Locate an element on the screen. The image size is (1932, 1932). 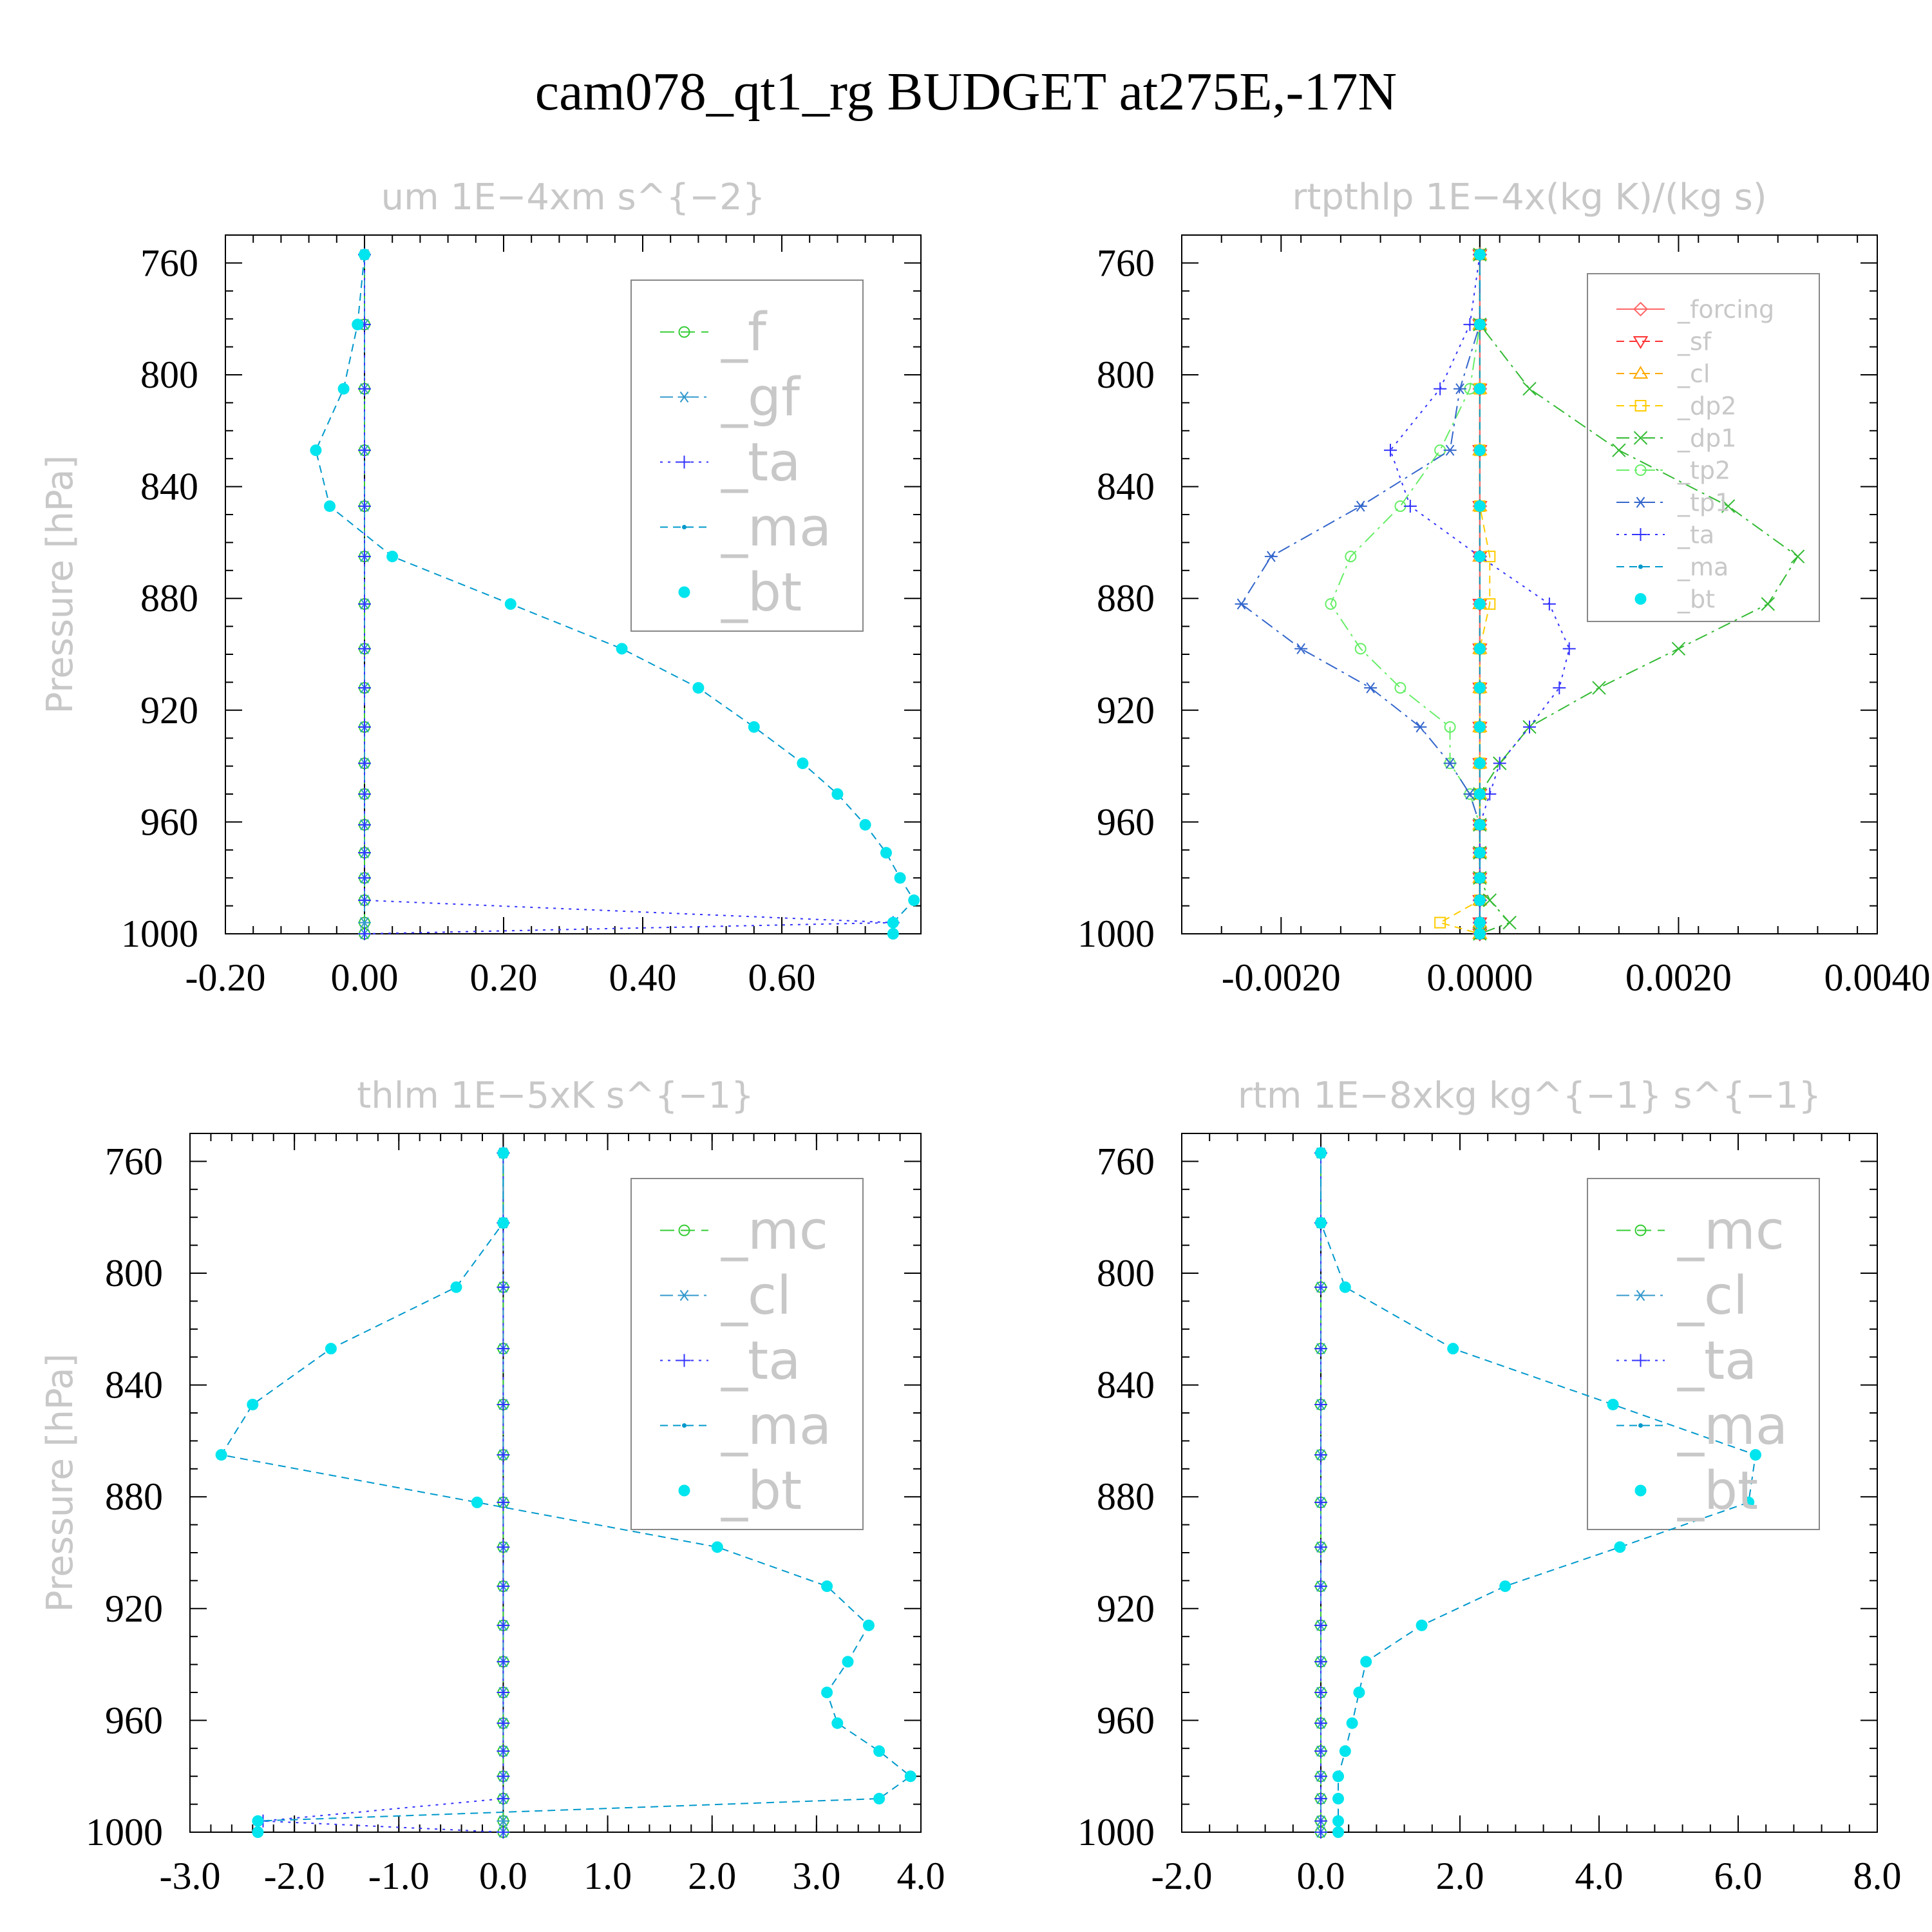
legend-entry: _ta is located at coordinates (730, 1362).